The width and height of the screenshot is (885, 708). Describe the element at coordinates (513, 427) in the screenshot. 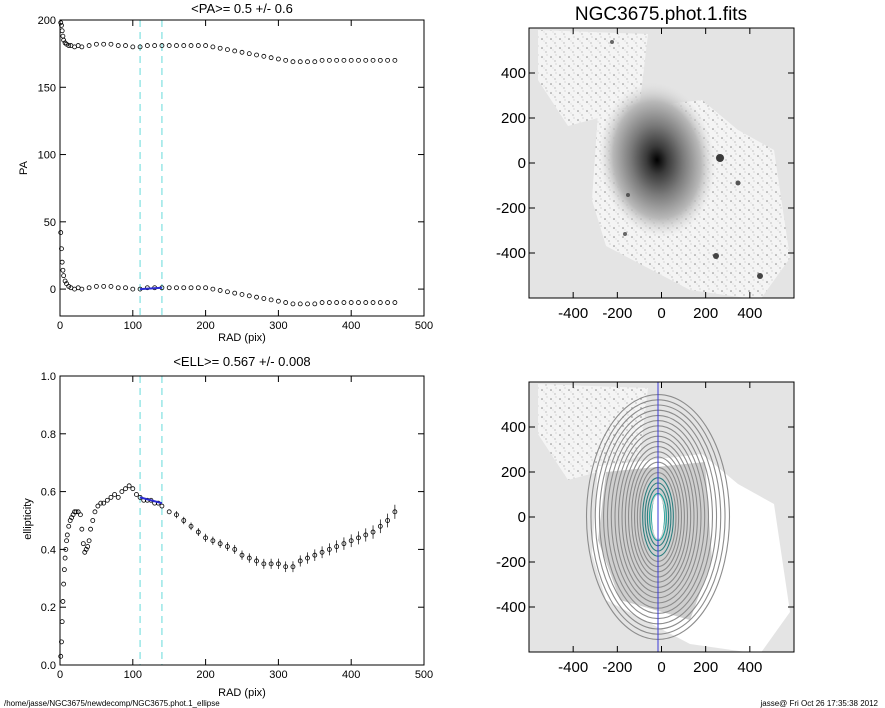

I see `y-tick-label: 400` at that location.